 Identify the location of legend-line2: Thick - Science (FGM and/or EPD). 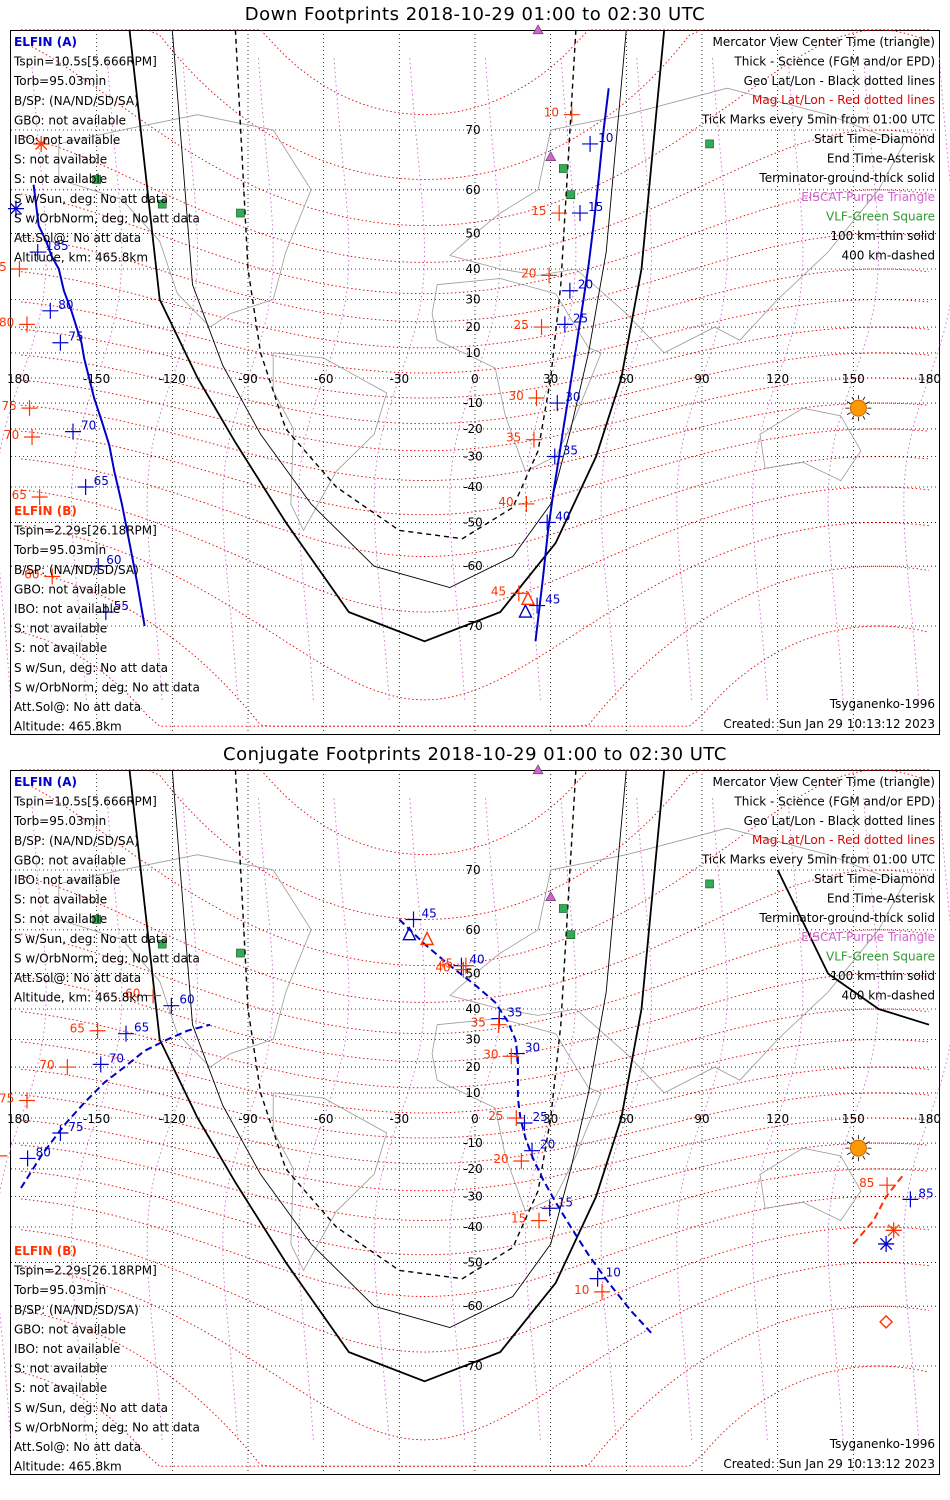
(834, 801).